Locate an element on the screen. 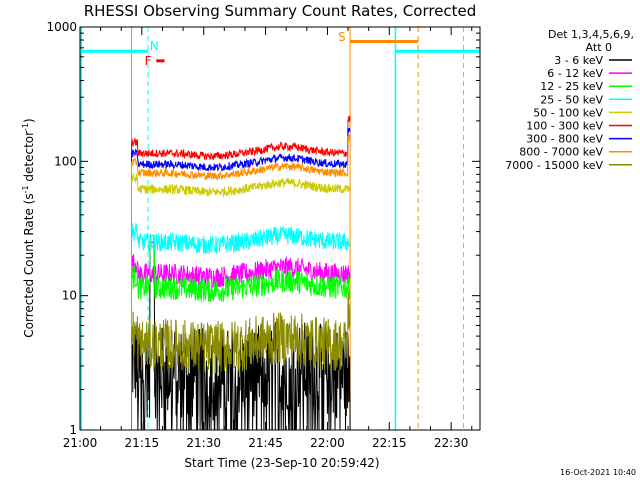 The width and height of the screenshot is (640, 480). y-tick-labels: 1 10 100 1000 is located at coordinates (61, 228).